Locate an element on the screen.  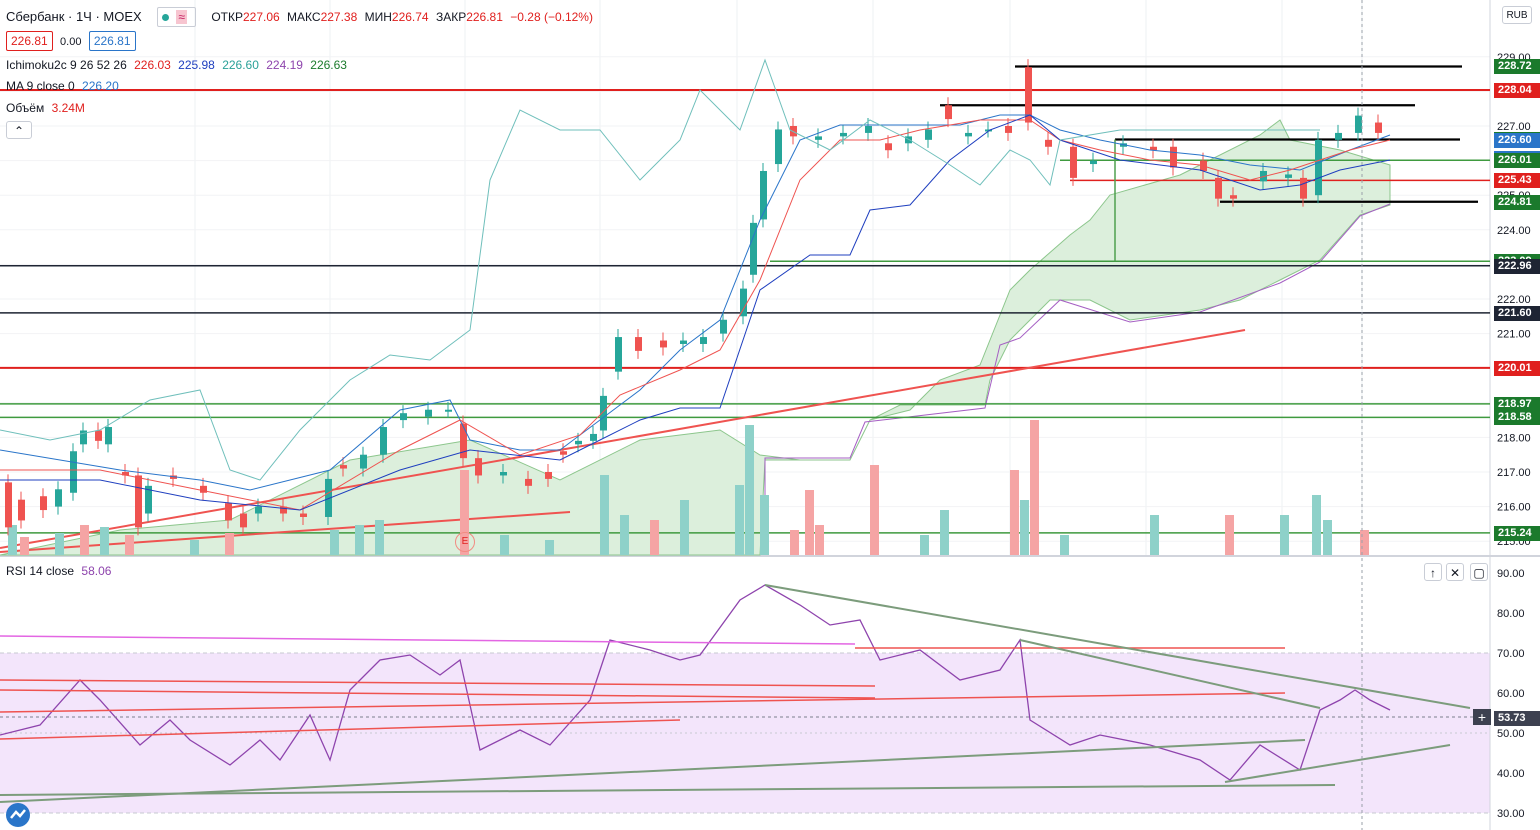
rsi-tick: 80.00 is located at coordinates (1511, 614).